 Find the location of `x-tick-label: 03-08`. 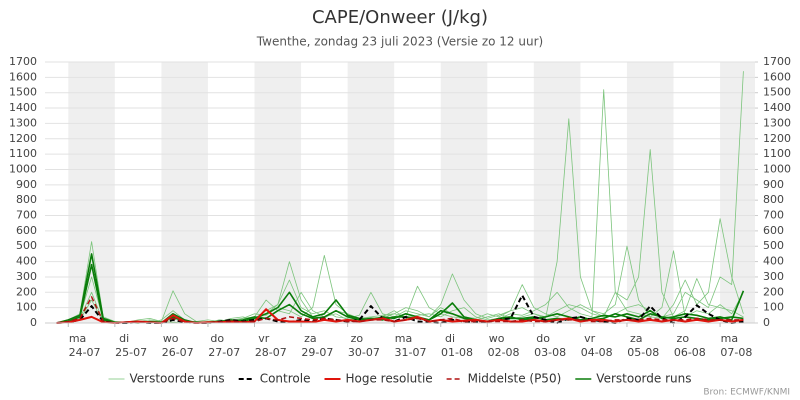

x-tick-label: 03-08 is located at coordinates (550, 352).